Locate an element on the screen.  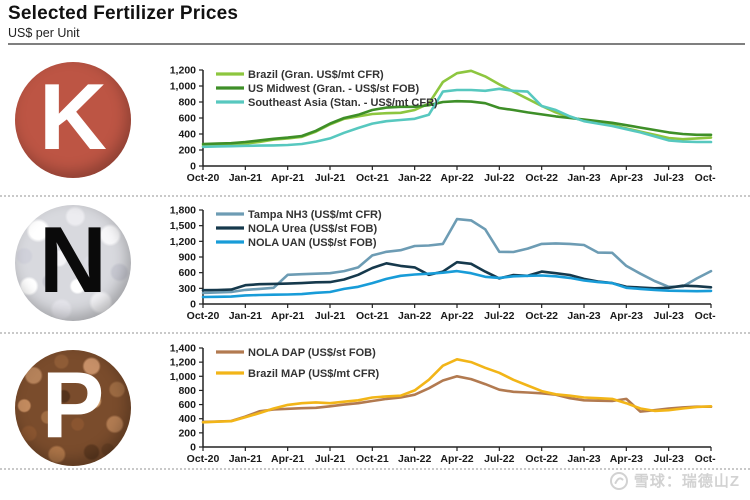
svg-text: Brazil (Gran. US$/mt CFR) is located at coordinates (316, 75).